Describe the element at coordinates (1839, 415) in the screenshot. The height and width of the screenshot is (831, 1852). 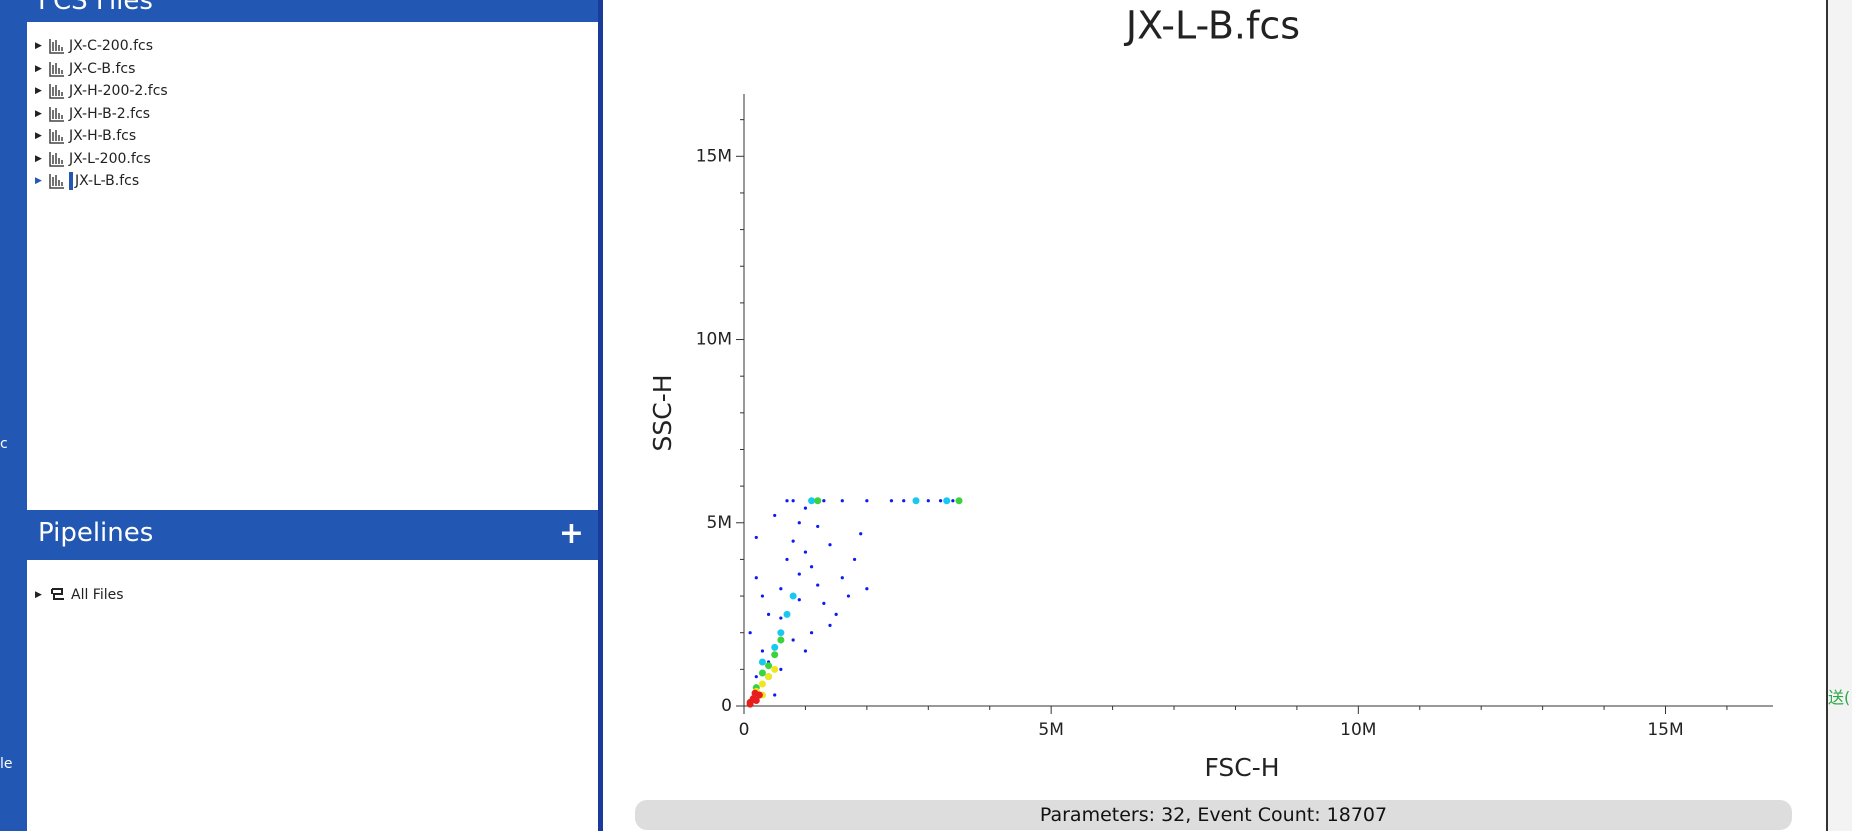
I see `side-panel: 送(` at that location.